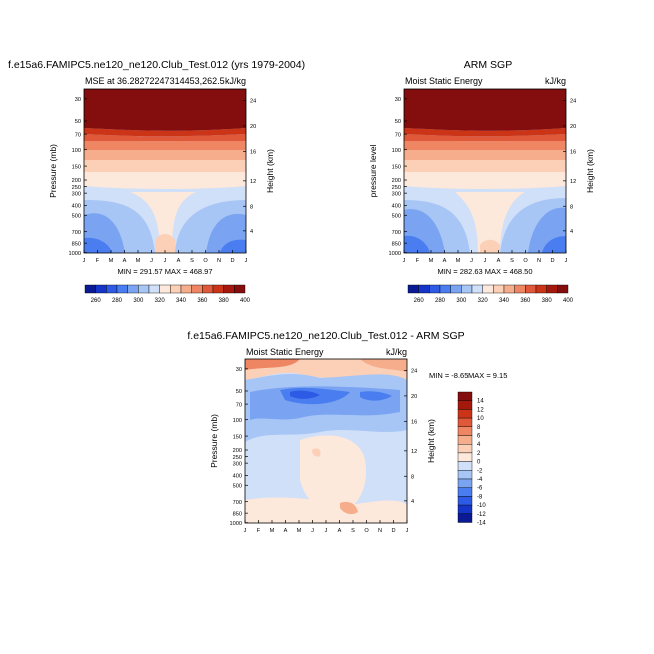 The height and width of the screenshot is (654, 654). What do you see at coordinates (353, 531) in the screenshot?
I see `x-tick-label: S` at bounding box center [353, 531].